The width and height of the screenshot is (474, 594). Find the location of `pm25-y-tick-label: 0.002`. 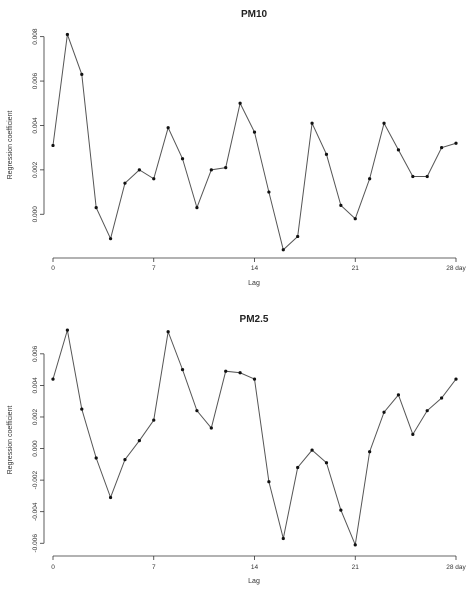

pm25-y-tick-label: 0.002 is located at coordinates (35, 416).